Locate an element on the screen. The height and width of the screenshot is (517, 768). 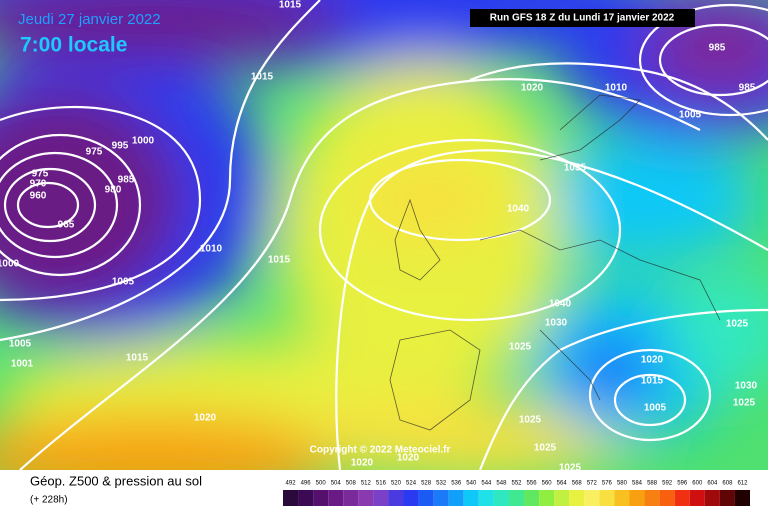
isobar-label: 1040 is located at coordinates (560, 304).